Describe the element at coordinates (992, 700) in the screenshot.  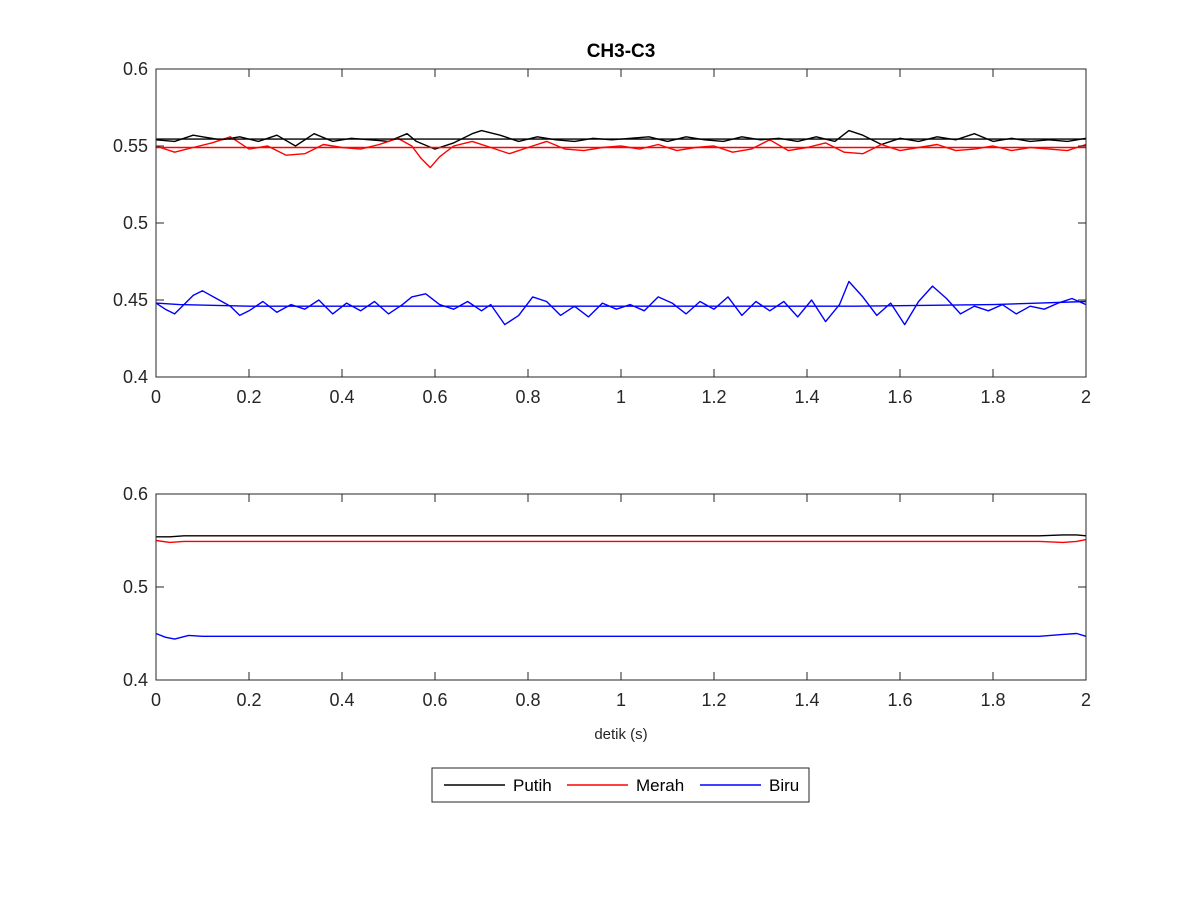
I see `bottom-x-tick-label: 1.8` at that location.